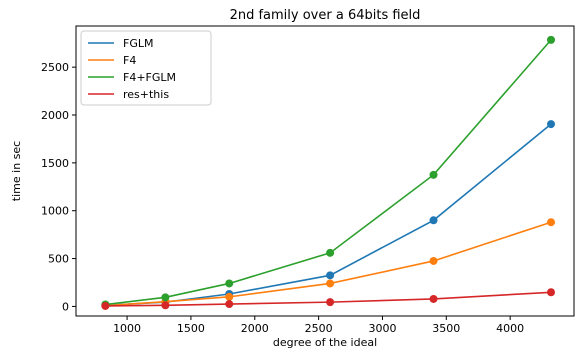 Image resolution: width=578 pixels, height=353 pixels. Describe the element at coordinates (138, 43) in the screenshot. I see `legend-label: FGLM` at that location.